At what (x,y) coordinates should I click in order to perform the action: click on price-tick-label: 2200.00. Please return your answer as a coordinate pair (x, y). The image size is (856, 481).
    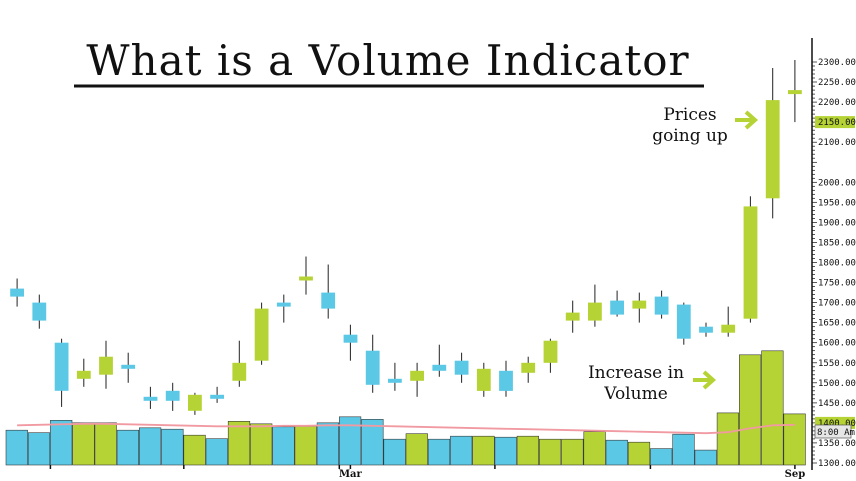
    Looking at the image, I should click on (837, 103).